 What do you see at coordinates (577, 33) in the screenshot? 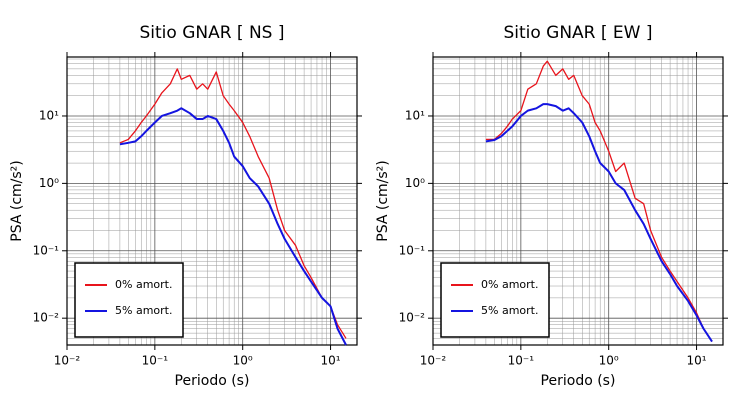
I see `chart-title: Sitio GNAR [ EW ]` at bounding box center [577, 33].